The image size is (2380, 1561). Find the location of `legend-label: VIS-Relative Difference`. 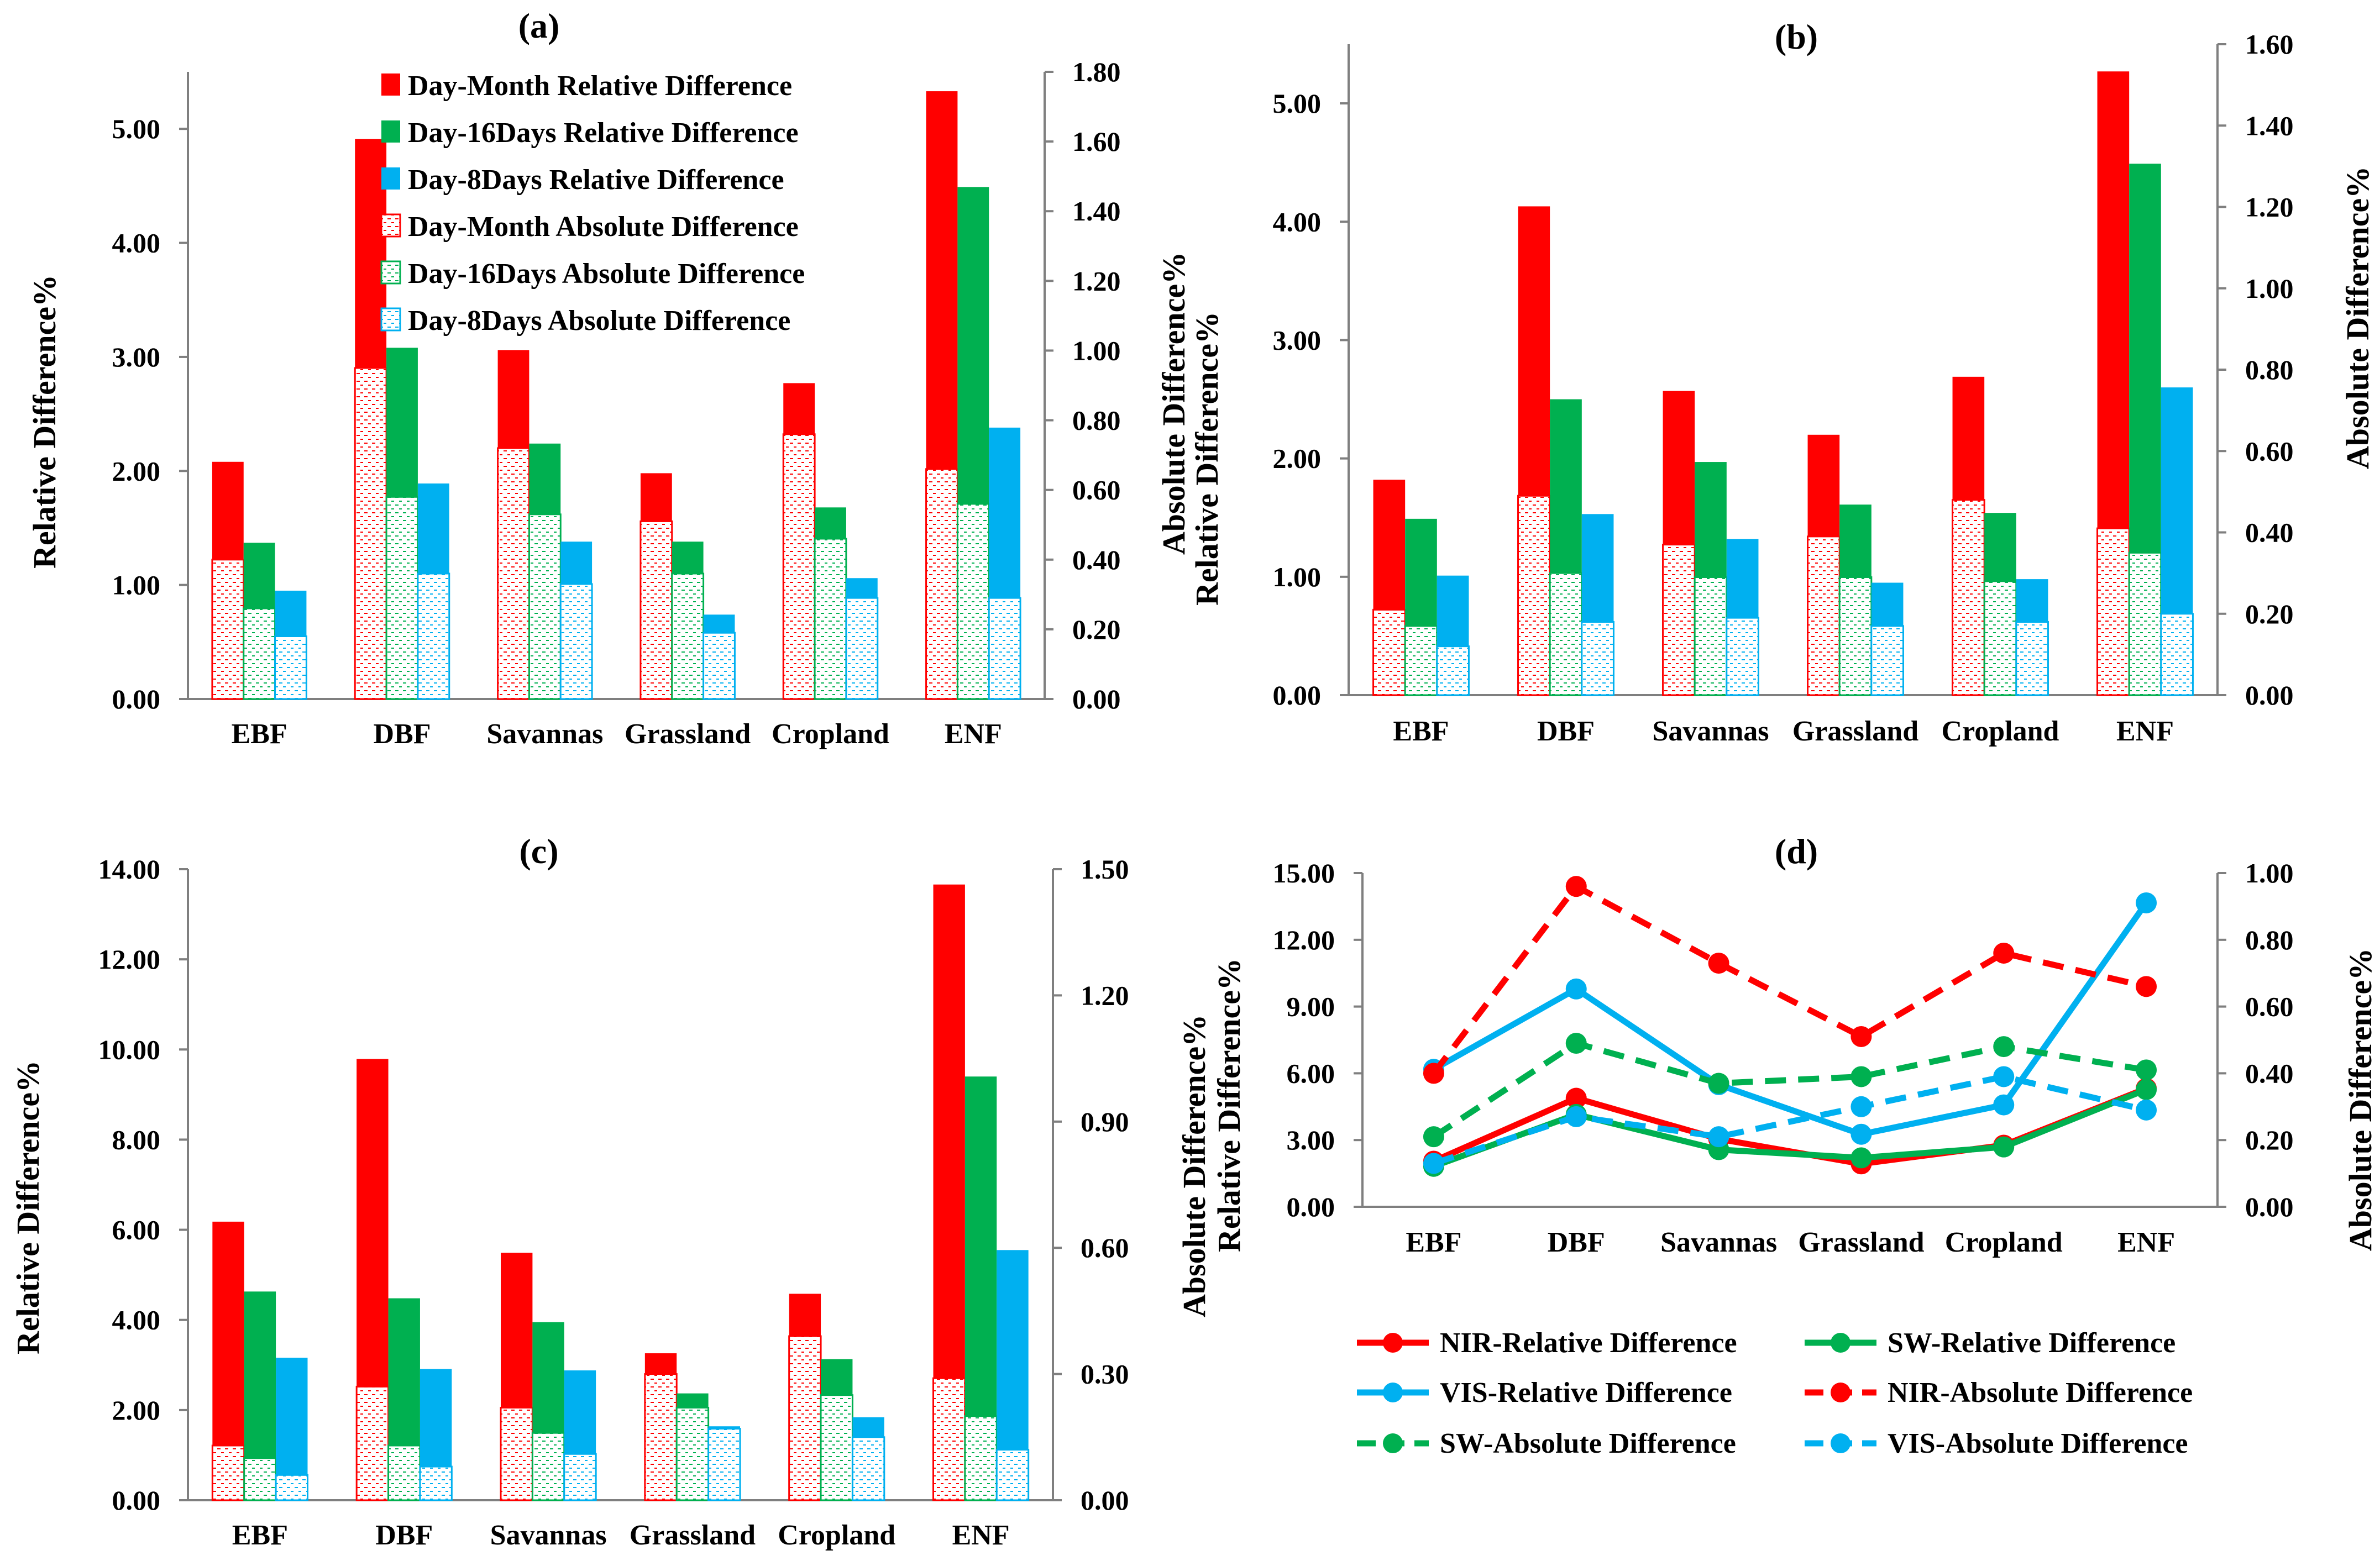

legend-label: VIS-Relative Difference is located at coordinates (1586, 1393).